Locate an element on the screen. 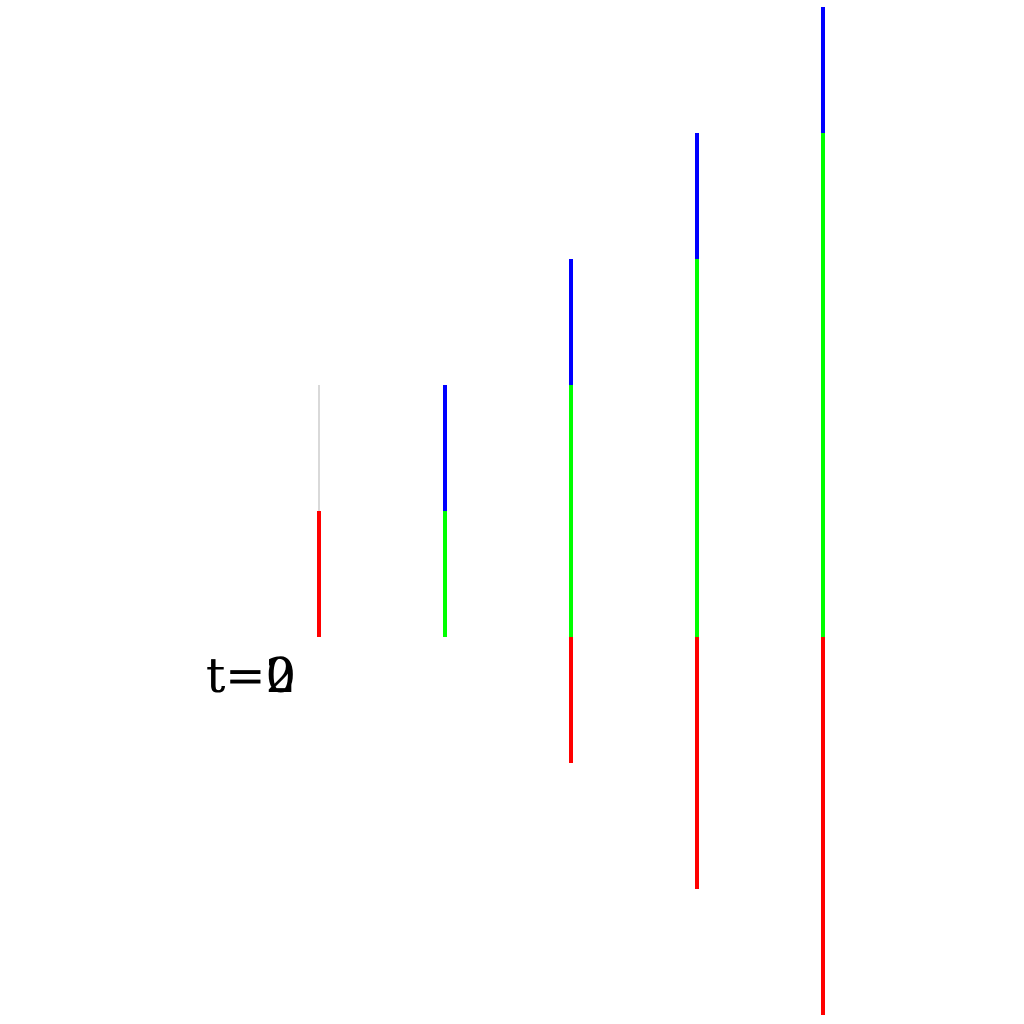 The width and height of the screenshot is (1024, 1024). time-label-b: t=2 is located at coordinates (251, 676).